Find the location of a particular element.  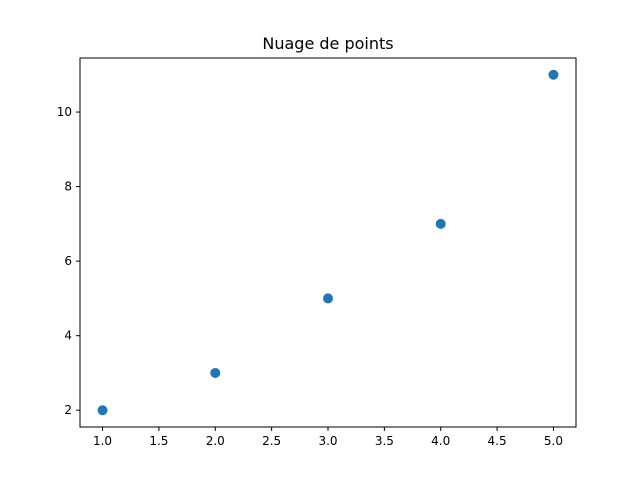

x-tick-label: 2.0 is located at coordinates (215, 441).